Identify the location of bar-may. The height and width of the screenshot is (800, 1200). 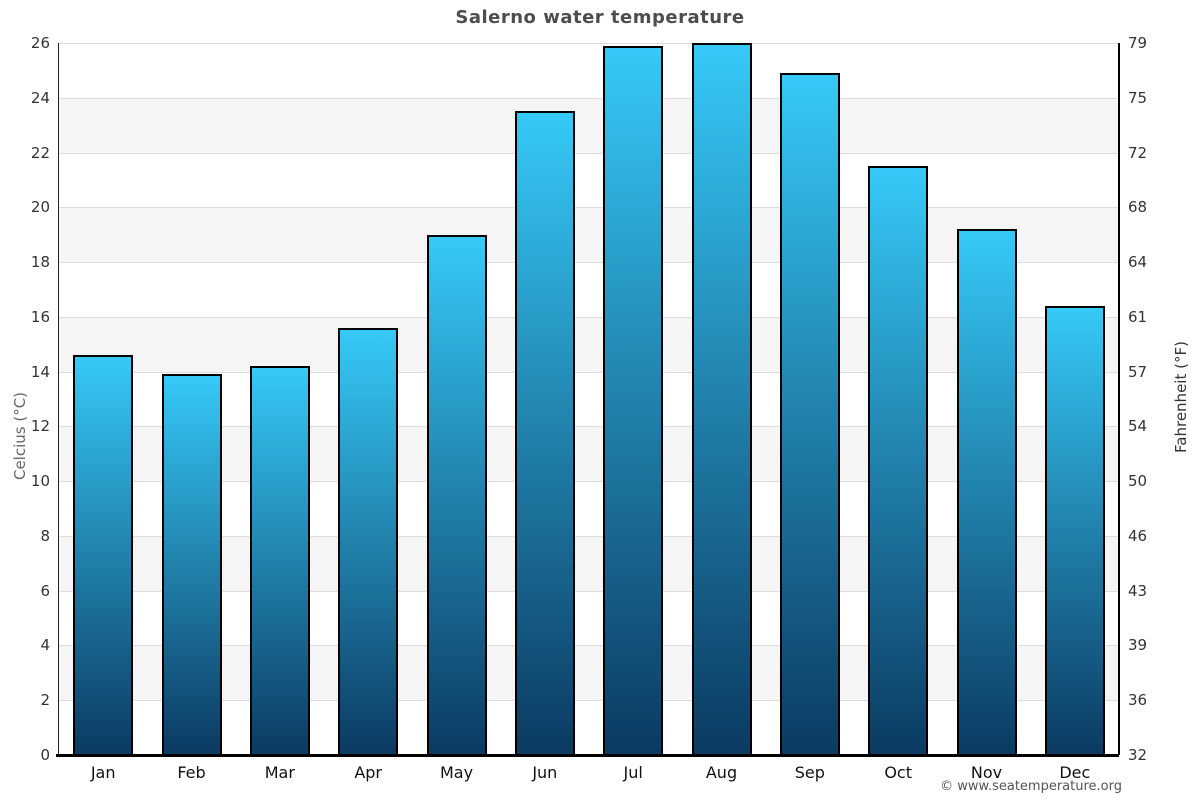
(456, 494).